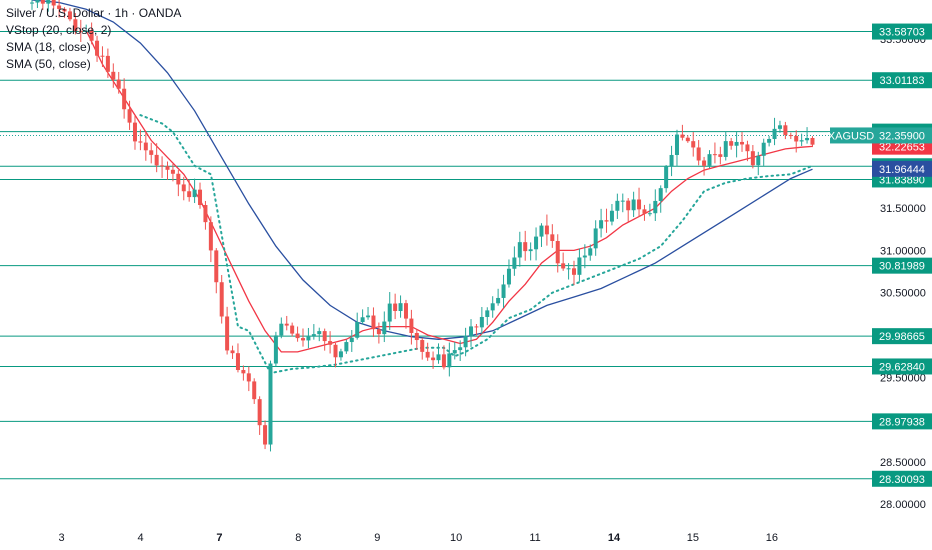  I want to click on current-price-label-bg, so click(902, 135).